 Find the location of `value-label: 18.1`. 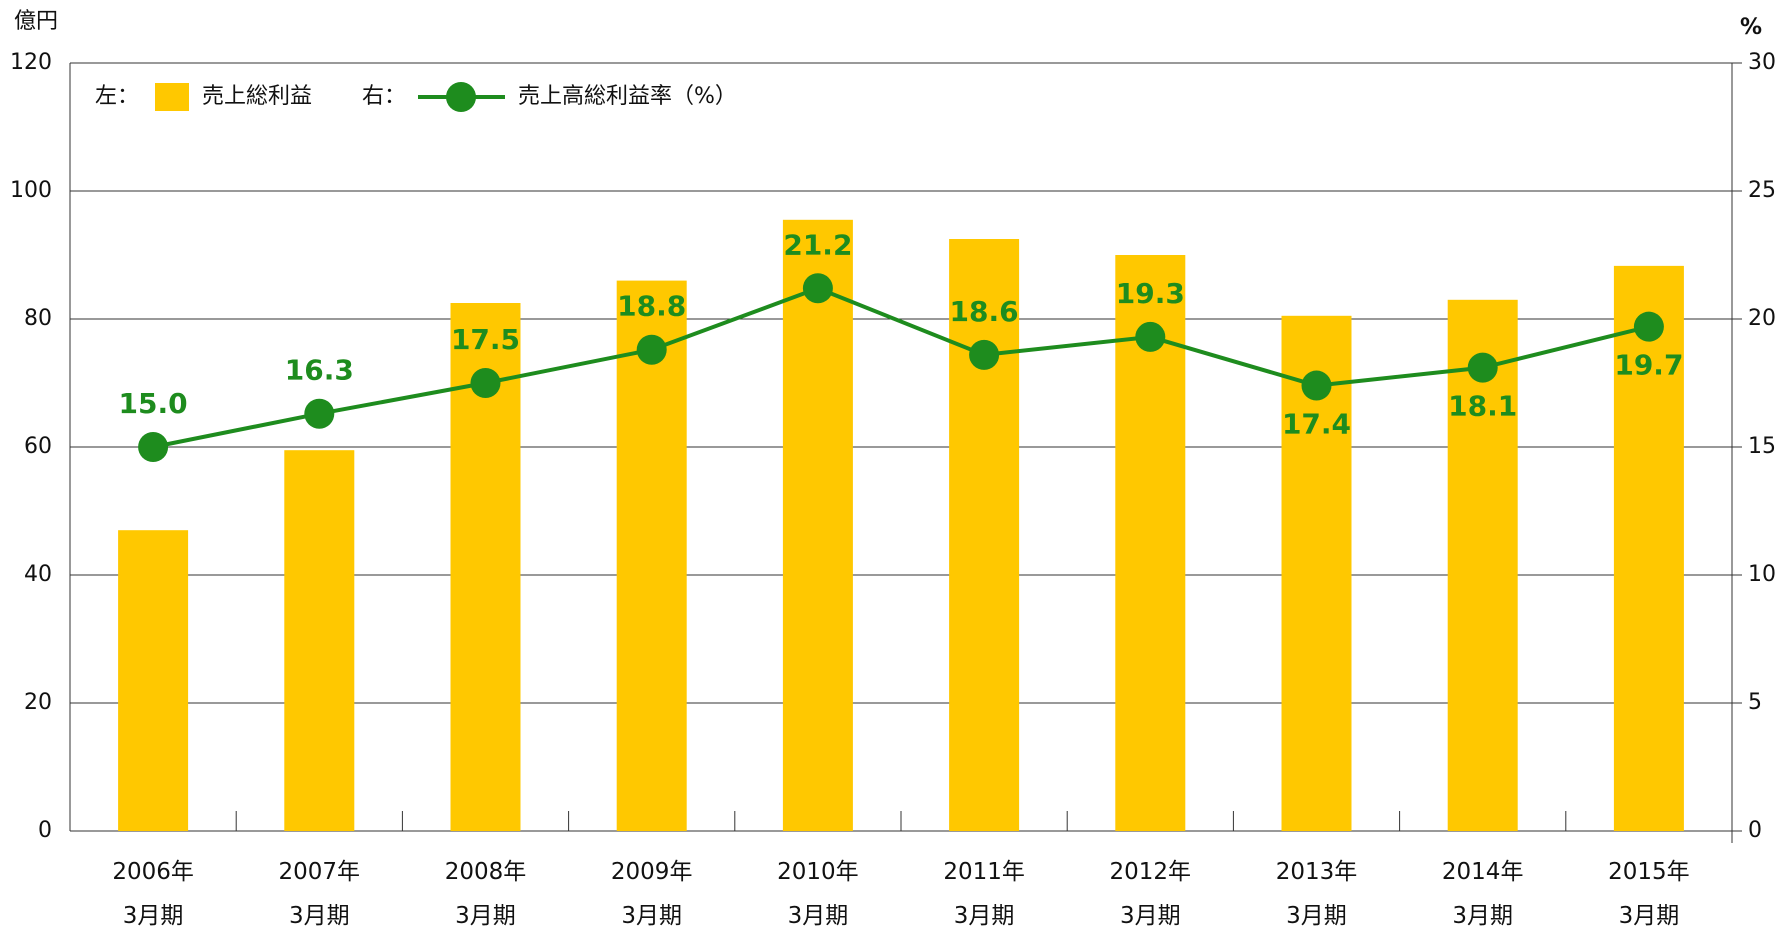

value-label: 18.1 is located at coordinates (1482, 406).